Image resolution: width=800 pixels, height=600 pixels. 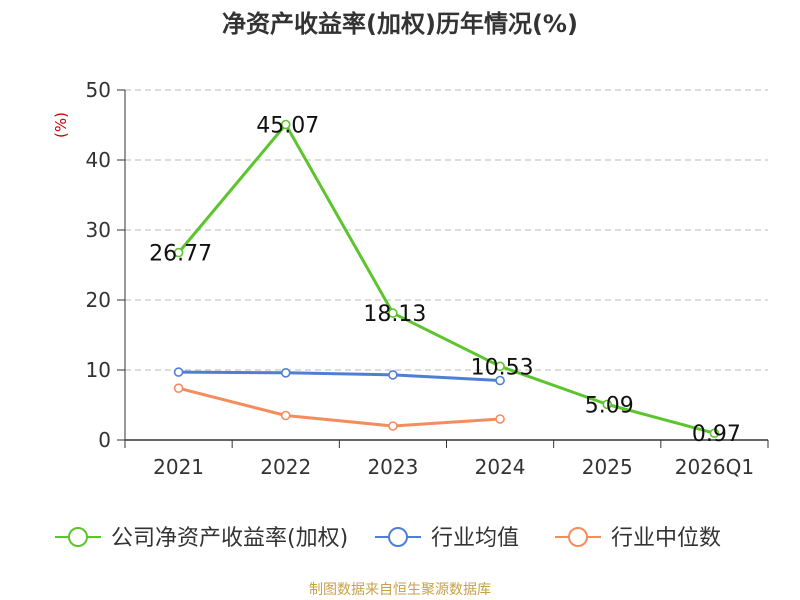 What do you see at coordinates (61, 125) in the screenshot?
I see `y-axis-label: (%)` at bounding box center [61, 125].